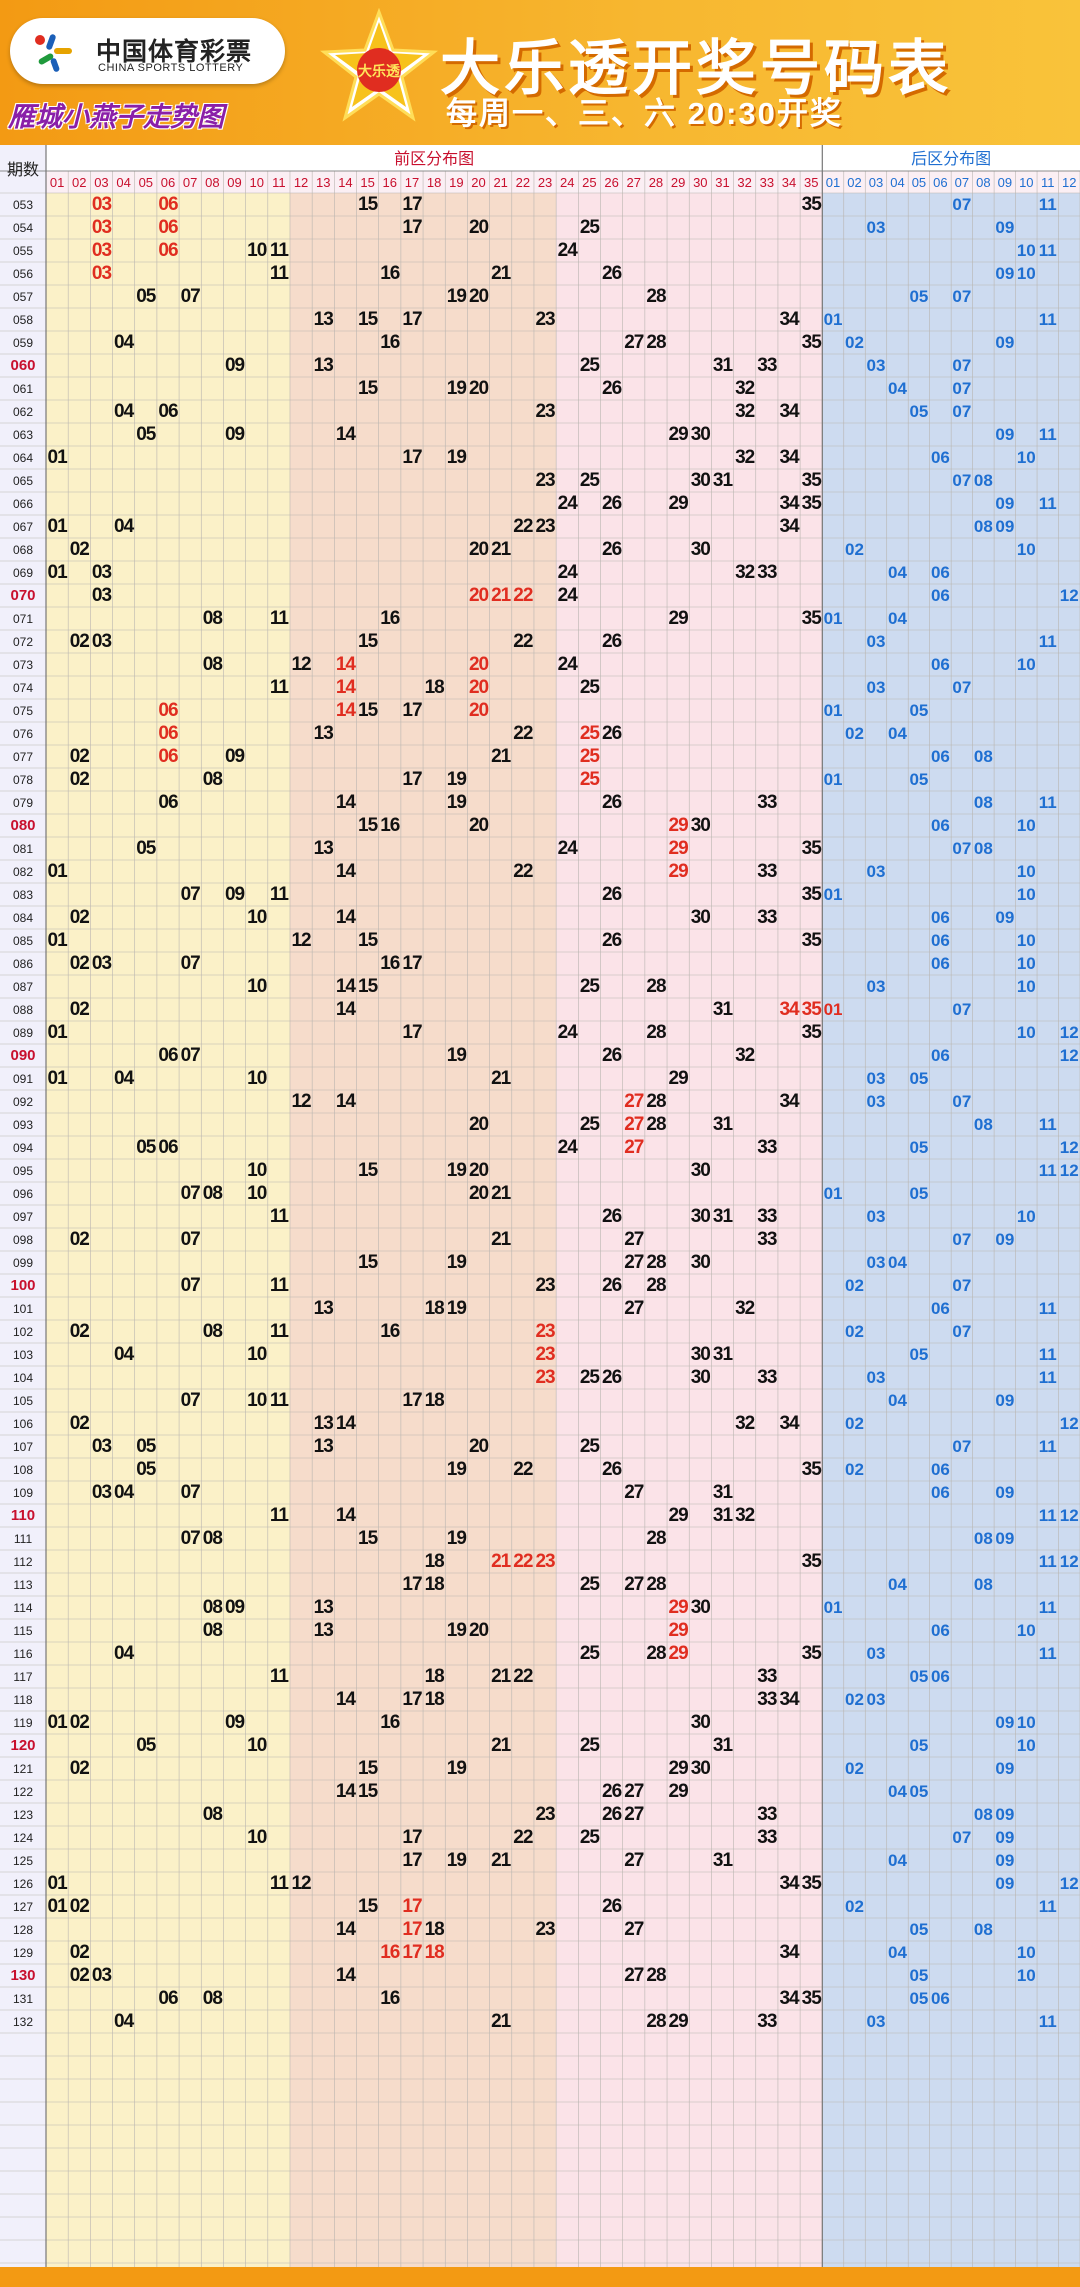  Describe the element at coordinates (723, 1492) in the screenshot. I see `front-ball: 31` at that location.